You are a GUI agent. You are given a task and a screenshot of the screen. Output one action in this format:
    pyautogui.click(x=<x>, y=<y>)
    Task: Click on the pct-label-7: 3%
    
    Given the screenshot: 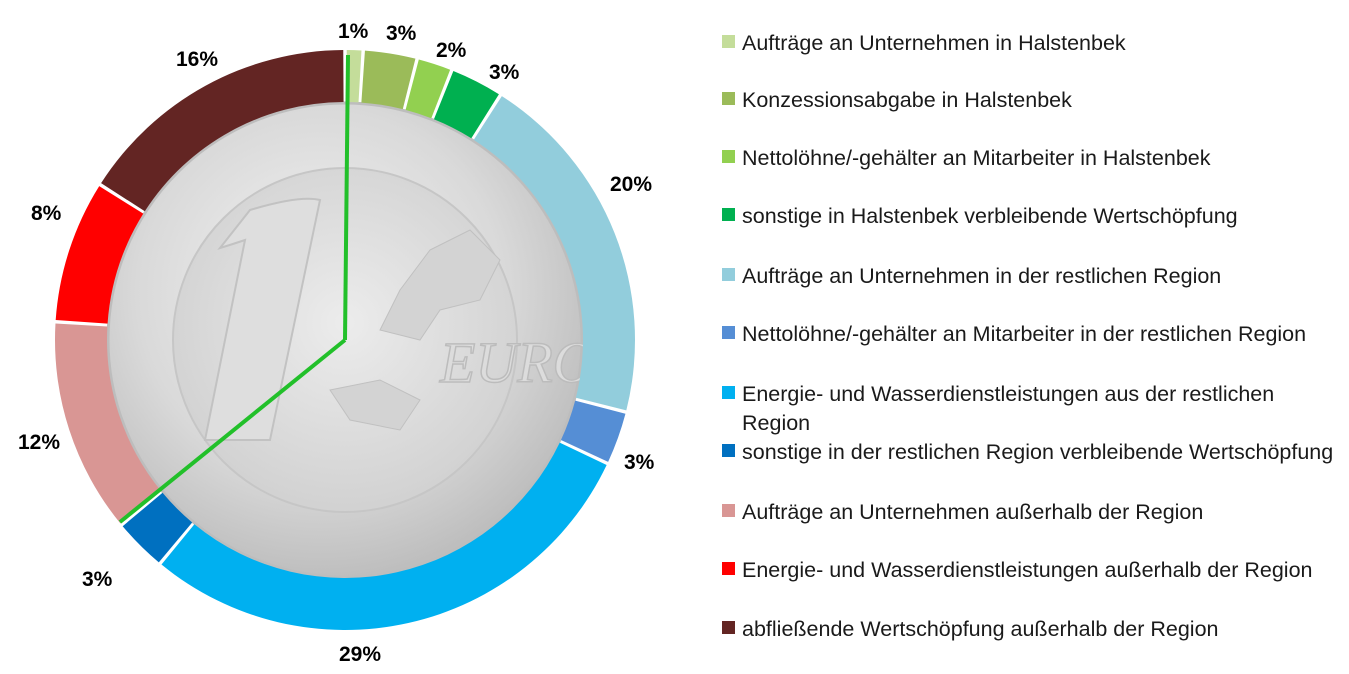 What is the action you would take?
    pyautogui.click(x=97, y=579)
    